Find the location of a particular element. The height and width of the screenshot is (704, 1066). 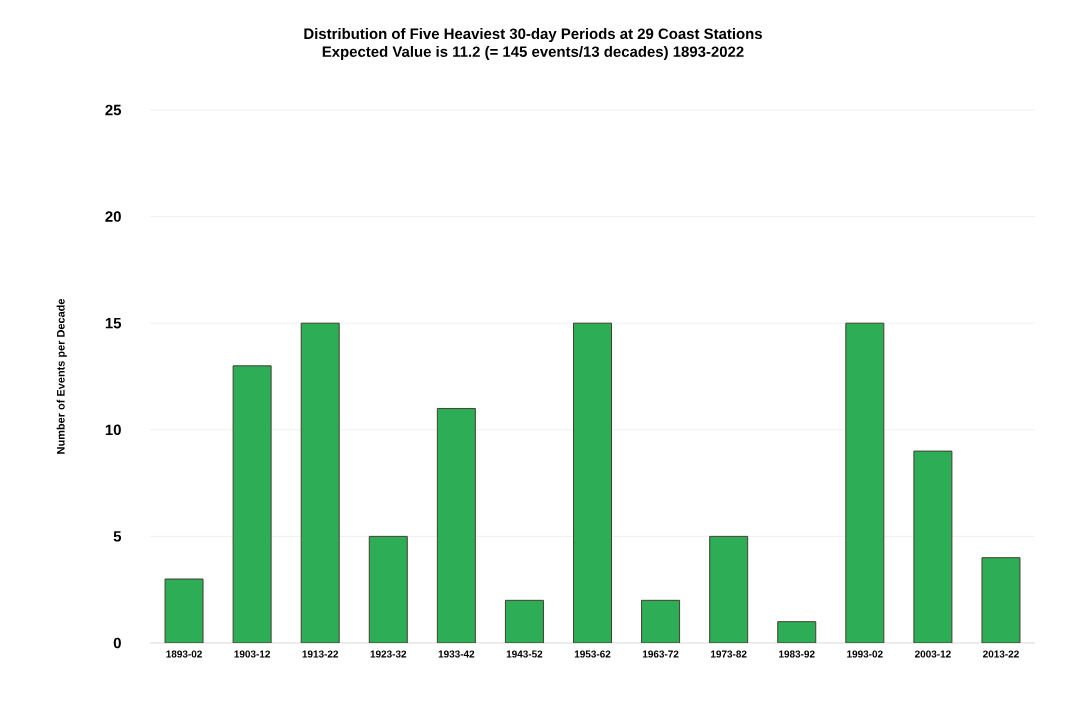

x-tick-label: 1983-92 is located at coordinates (797, 654).